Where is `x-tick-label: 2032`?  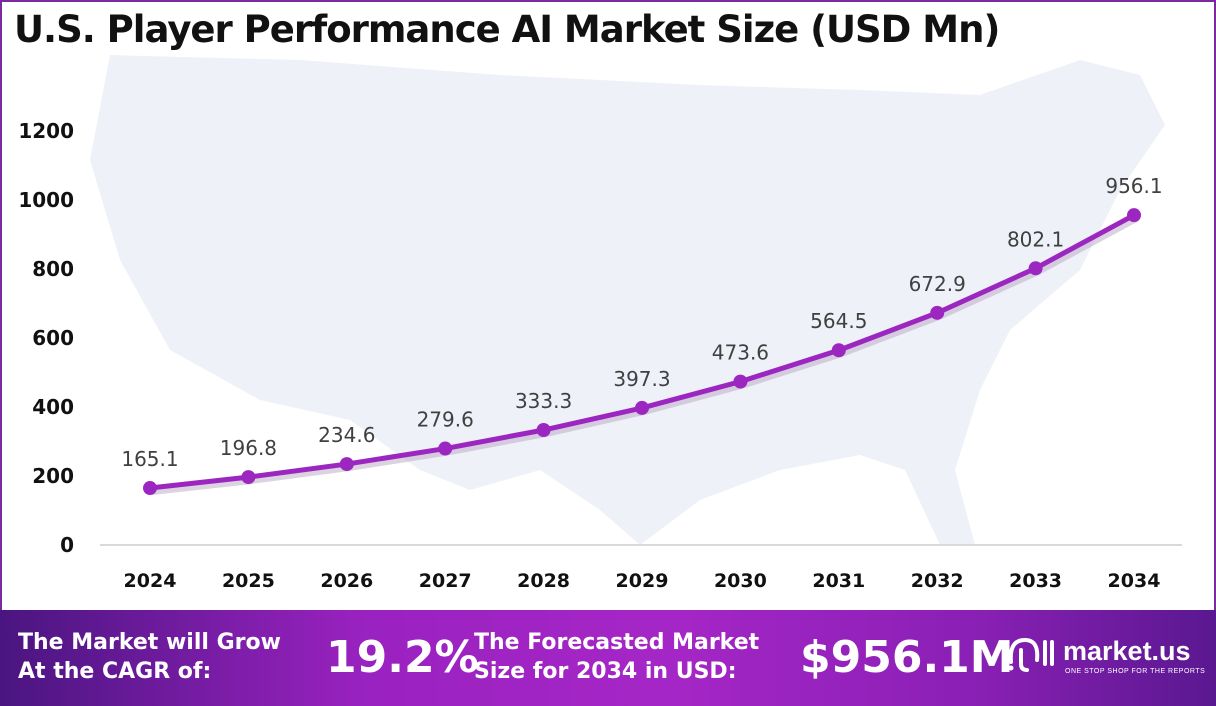
x-tick-label: 2032 is located at coordinates (937, 581).